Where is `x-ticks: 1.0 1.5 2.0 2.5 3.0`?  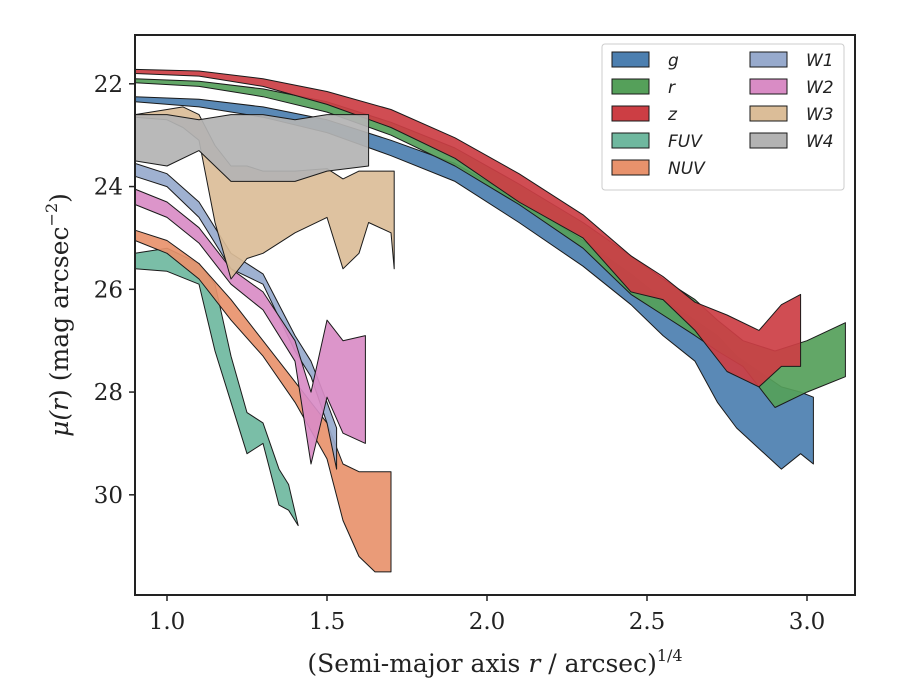 x-ticks: 1.0 1.5 2.0 2.5 3.0 is located at coordinates (487, 615).